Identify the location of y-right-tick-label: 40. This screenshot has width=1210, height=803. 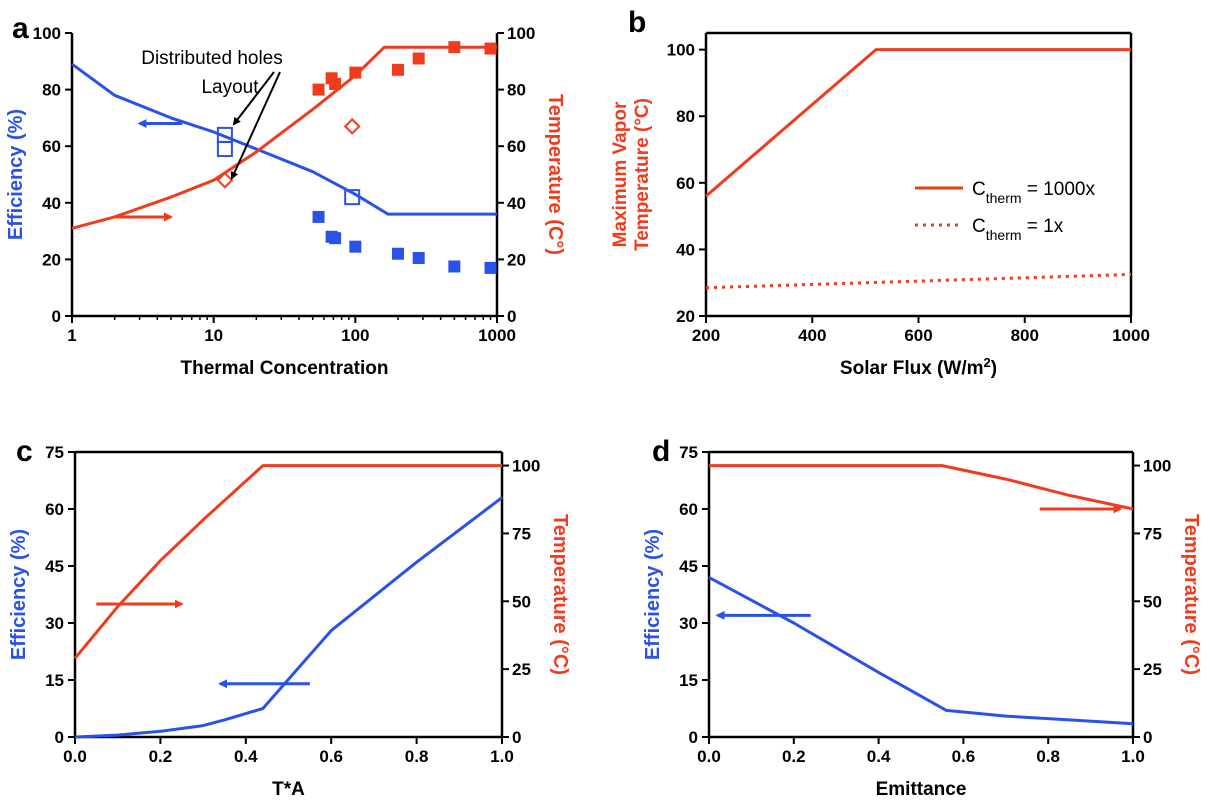
(516, 203).